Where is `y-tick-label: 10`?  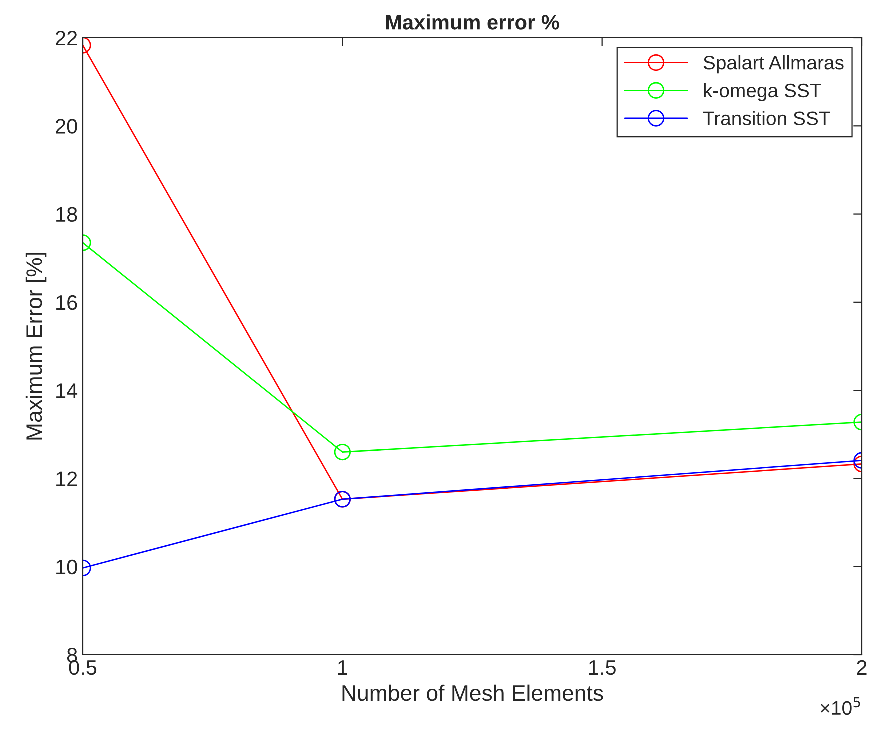 y-tick-label: 10 is located at coordinates (67, 567).